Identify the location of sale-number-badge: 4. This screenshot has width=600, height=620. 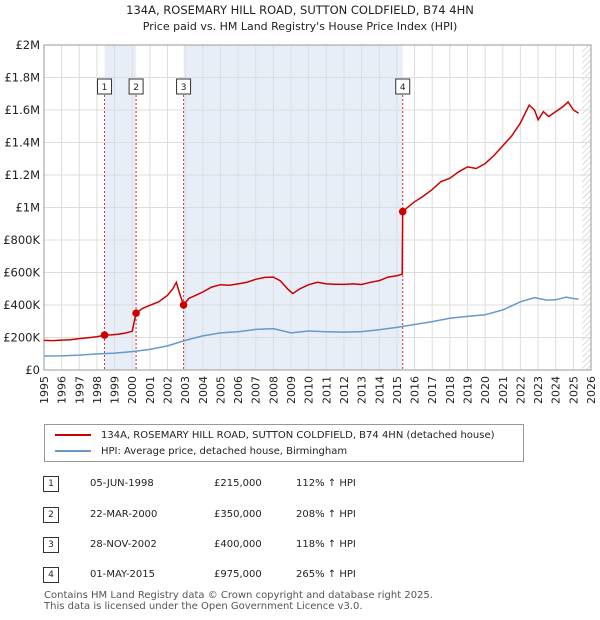
(51, 575).